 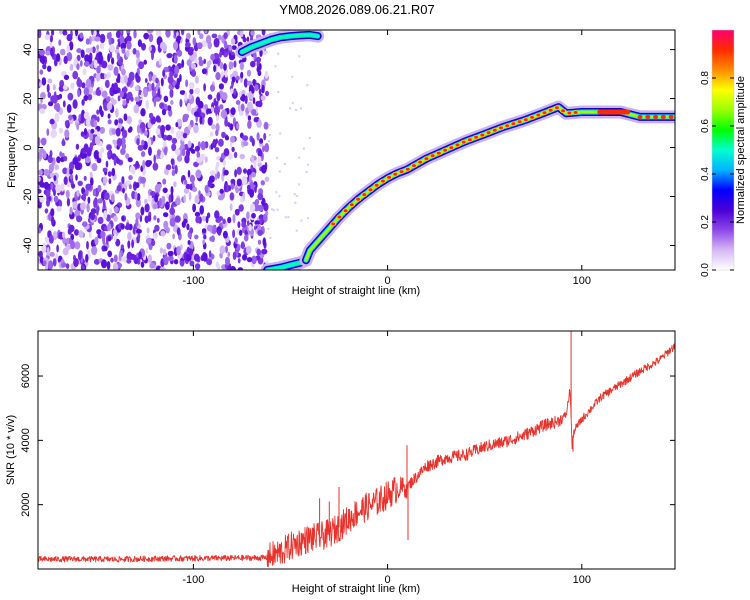 What do you see at coordinates (193, 580) in the screenshot?
I see `snr-x-tick-label: -100` at bounding box center [193, 580].